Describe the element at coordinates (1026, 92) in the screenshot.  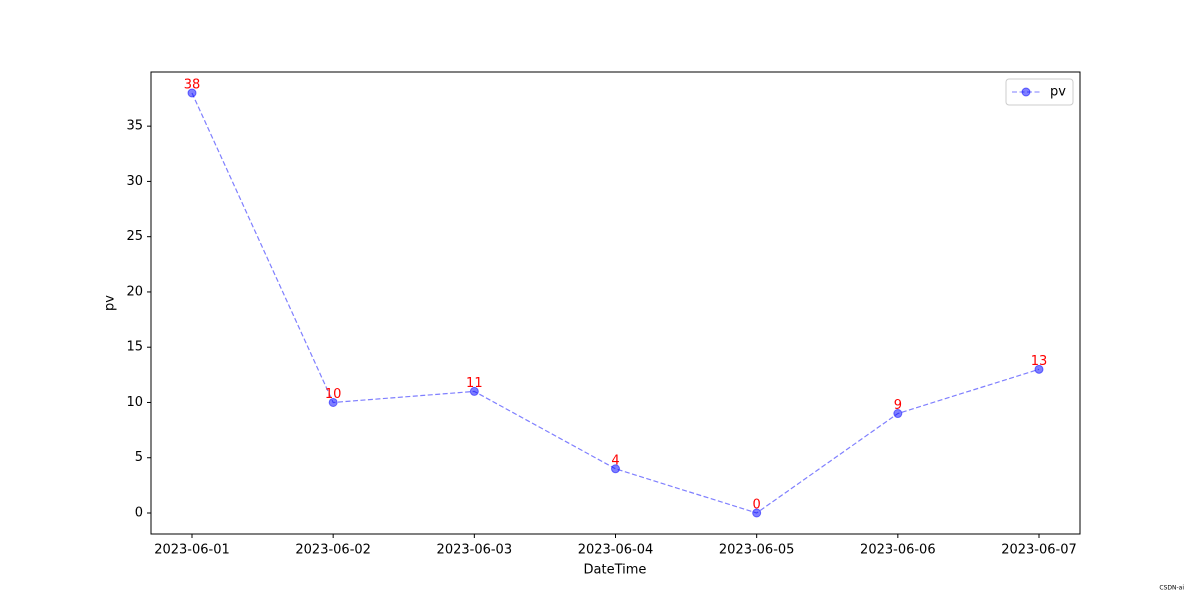
I see `legend-marker` at that location.